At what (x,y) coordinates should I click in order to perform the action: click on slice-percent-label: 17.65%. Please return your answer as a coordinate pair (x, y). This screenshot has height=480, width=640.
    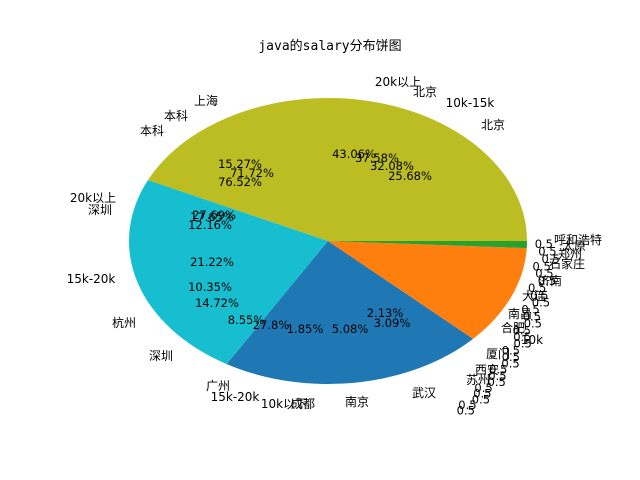
    Looking at the image, I should click on (212, 217).